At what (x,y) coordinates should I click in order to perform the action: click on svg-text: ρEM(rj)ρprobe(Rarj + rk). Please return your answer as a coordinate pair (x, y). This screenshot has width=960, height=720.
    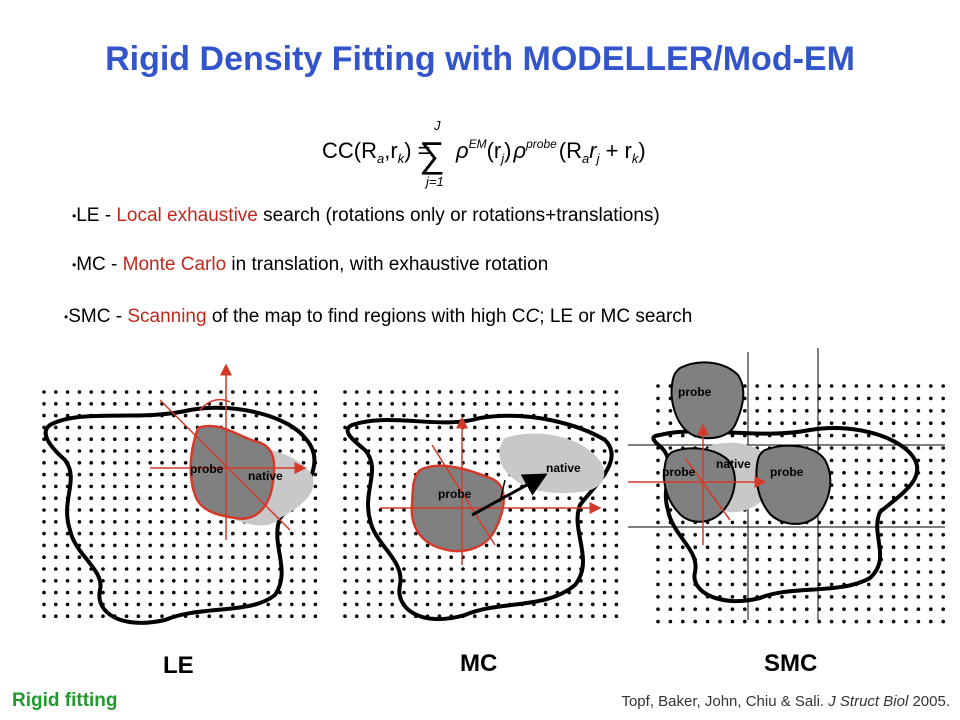
    Looking at the image, I should click on (550, 151).